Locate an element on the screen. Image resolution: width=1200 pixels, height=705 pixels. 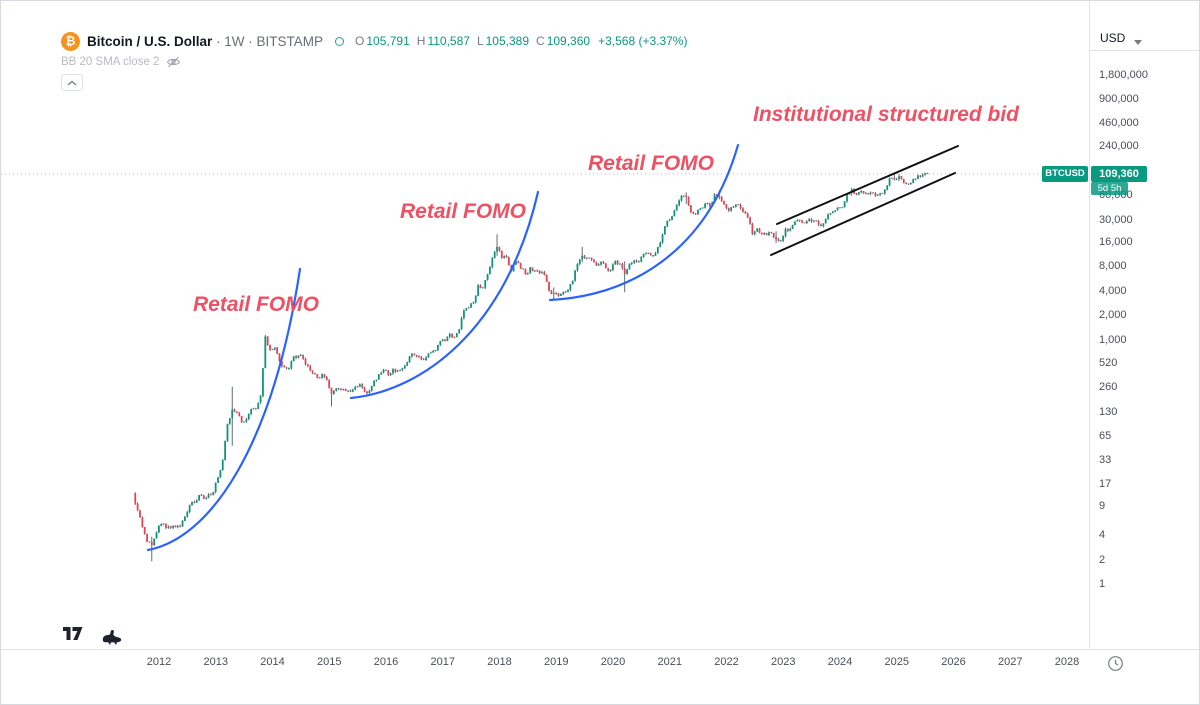
collapse-legend-button is located at coordinates (72, 82).